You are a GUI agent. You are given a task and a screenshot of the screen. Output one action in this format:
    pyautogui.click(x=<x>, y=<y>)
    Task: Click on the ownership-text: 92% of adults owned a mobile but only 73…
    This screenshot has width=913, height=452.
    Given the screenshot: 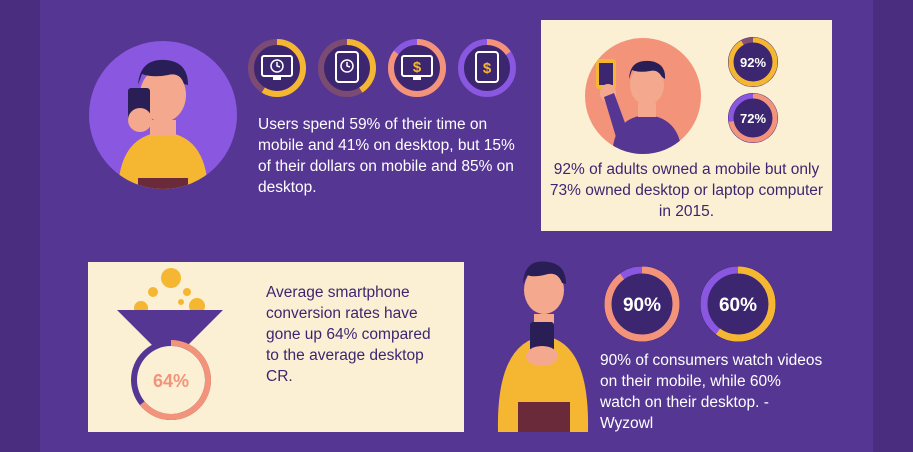 What is the action you would take?
    pyautogui.click(x=686, y=190)
    